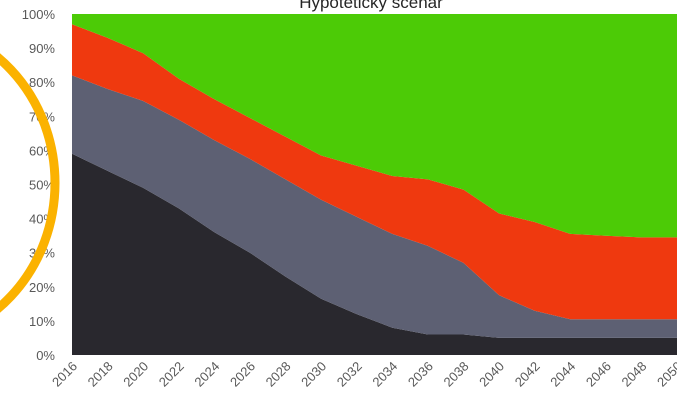 The height and width of the screenshot is (410, 677). Describe the element at coordinates (171, 374) in the screenshot. I see `x-tick-label: 2022` at that location.